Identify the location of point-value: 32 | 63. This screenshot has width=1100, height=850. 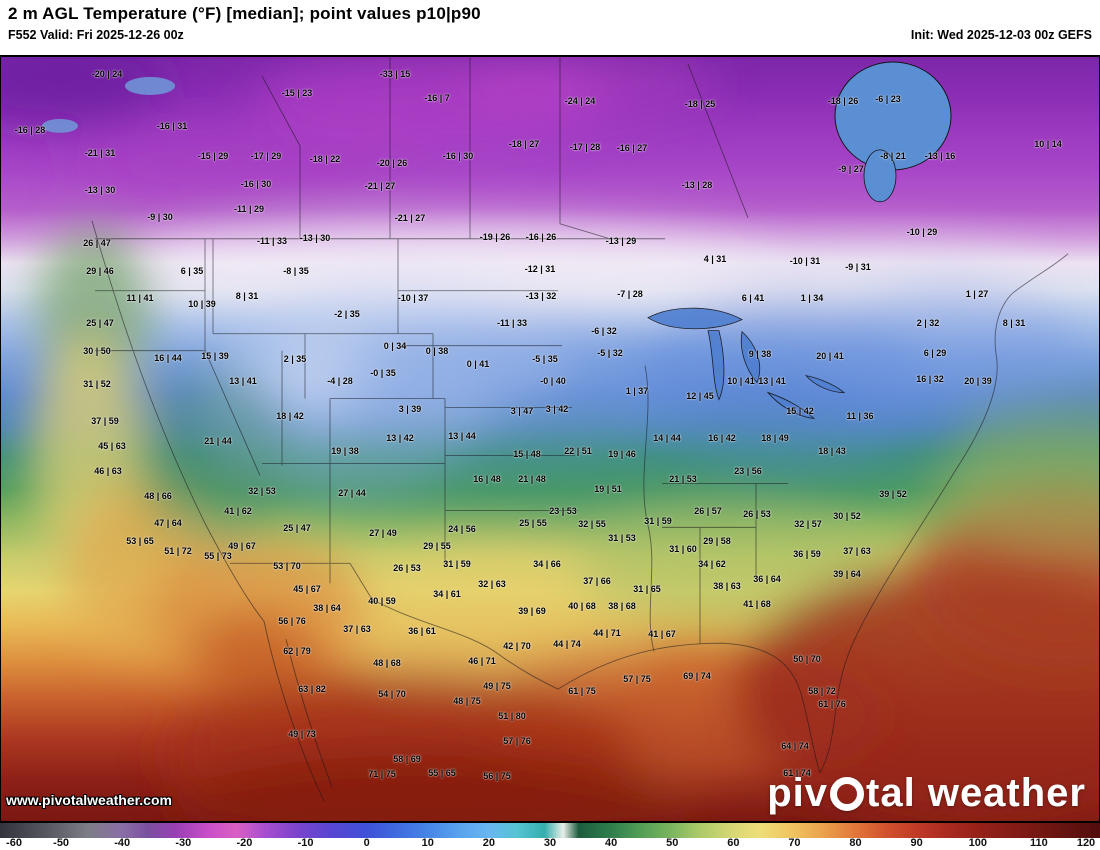
(492, 584).